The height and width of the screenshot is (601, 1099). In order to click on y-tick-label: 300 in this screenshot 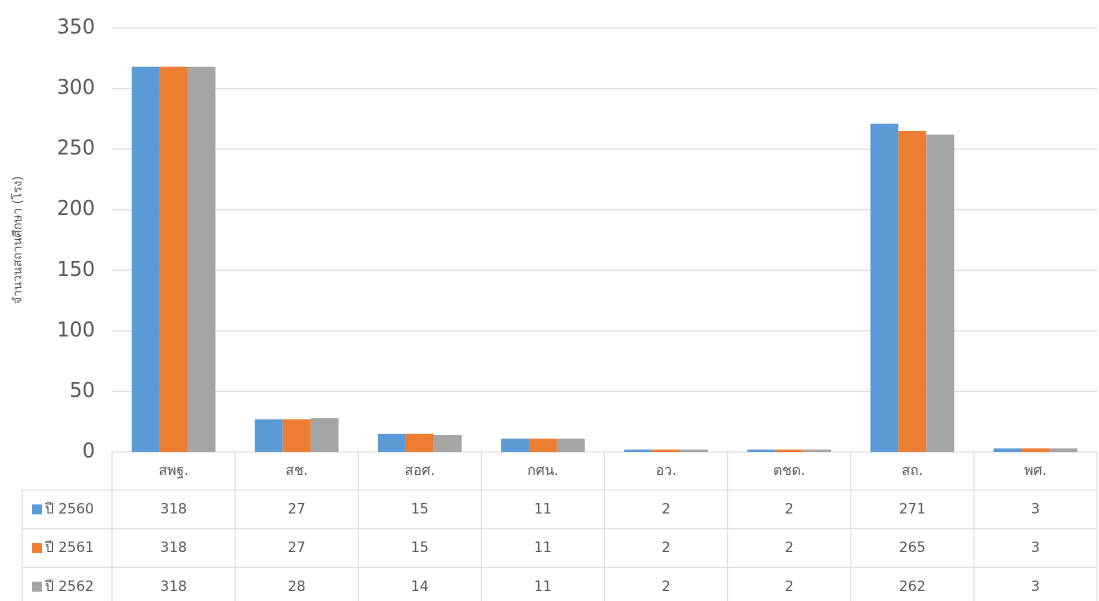, I will do `click(76, 87)`.